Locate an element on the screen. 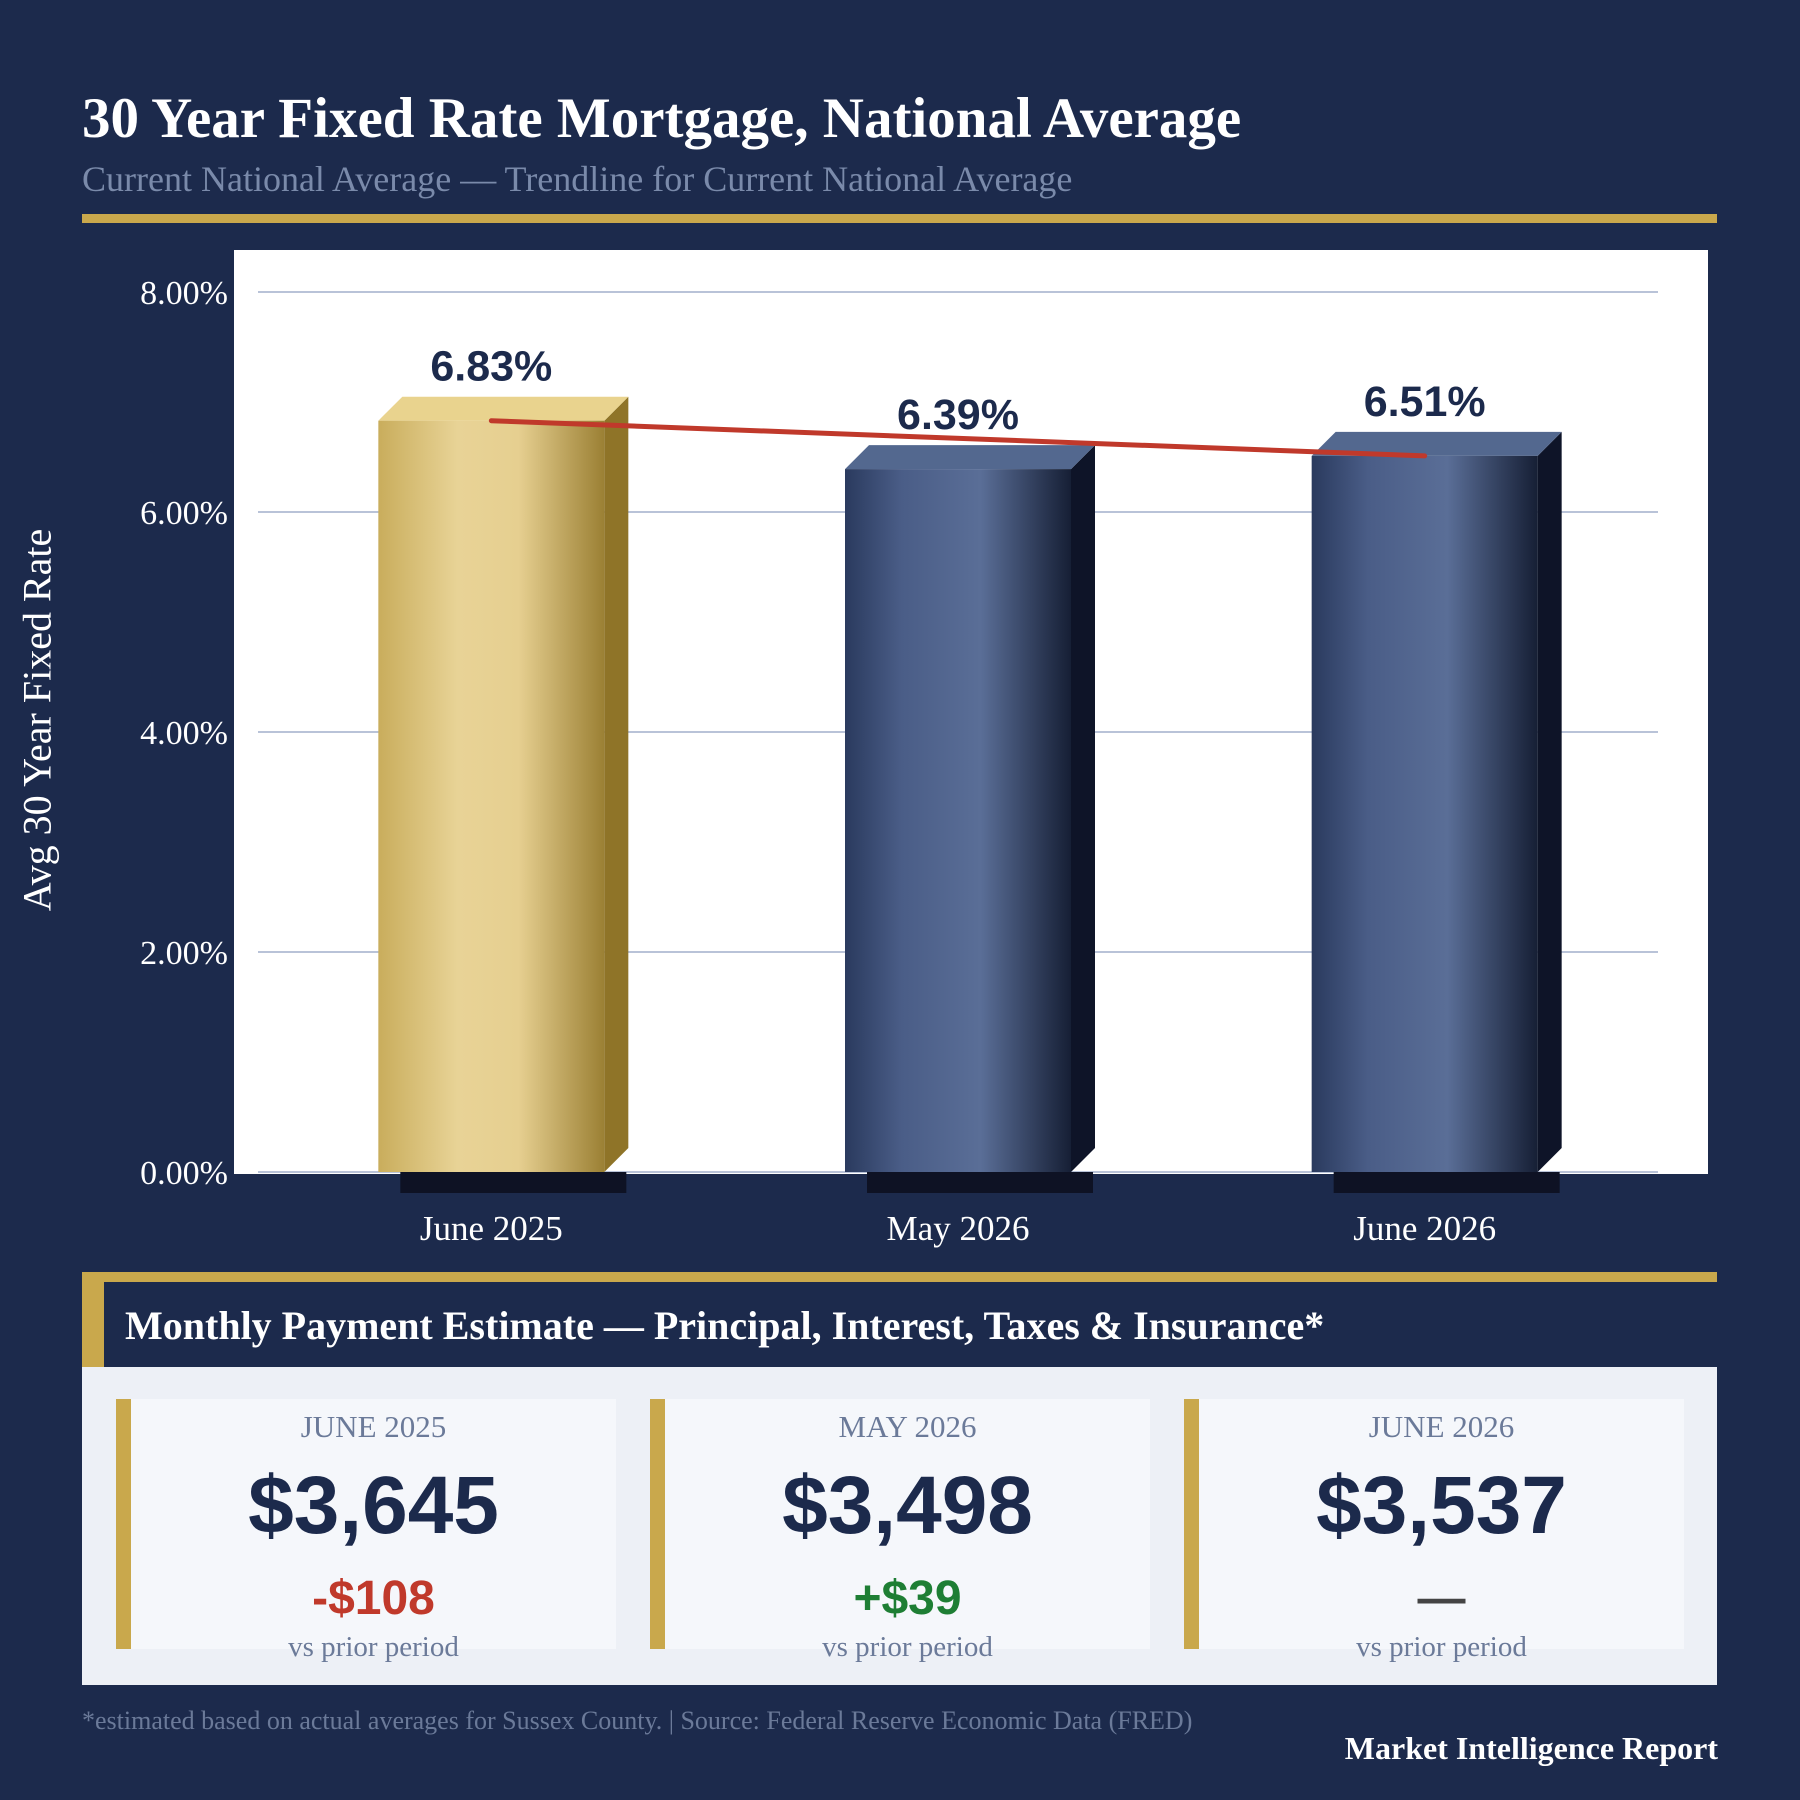 Image resolution: width=1800 pixels, height=1800 pixels. y-tick-label: 2.00% is located at coordinates (184, 953).